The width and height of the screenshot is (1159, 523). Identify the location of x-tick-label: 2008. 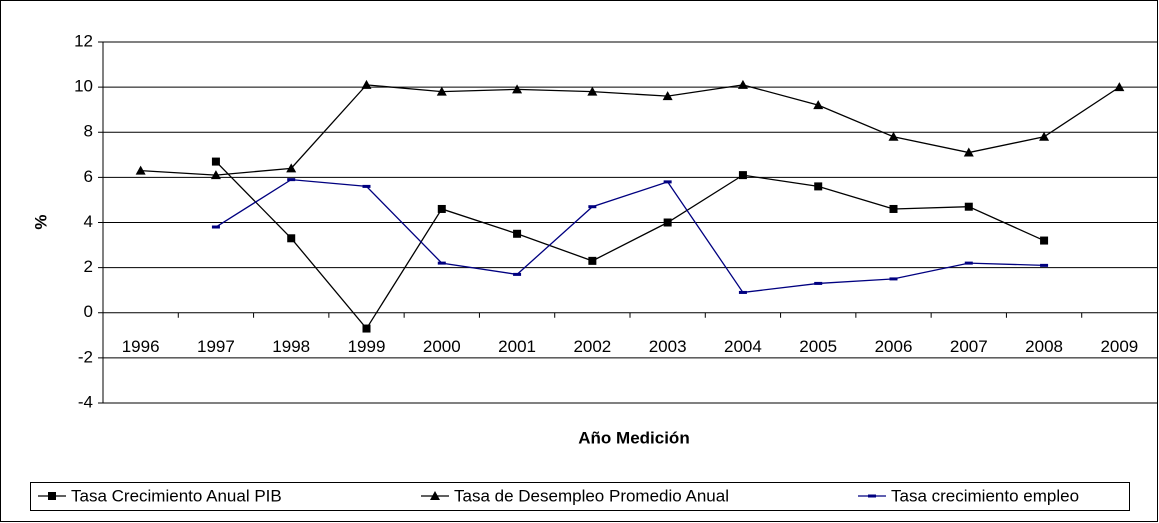
(1044, 346).